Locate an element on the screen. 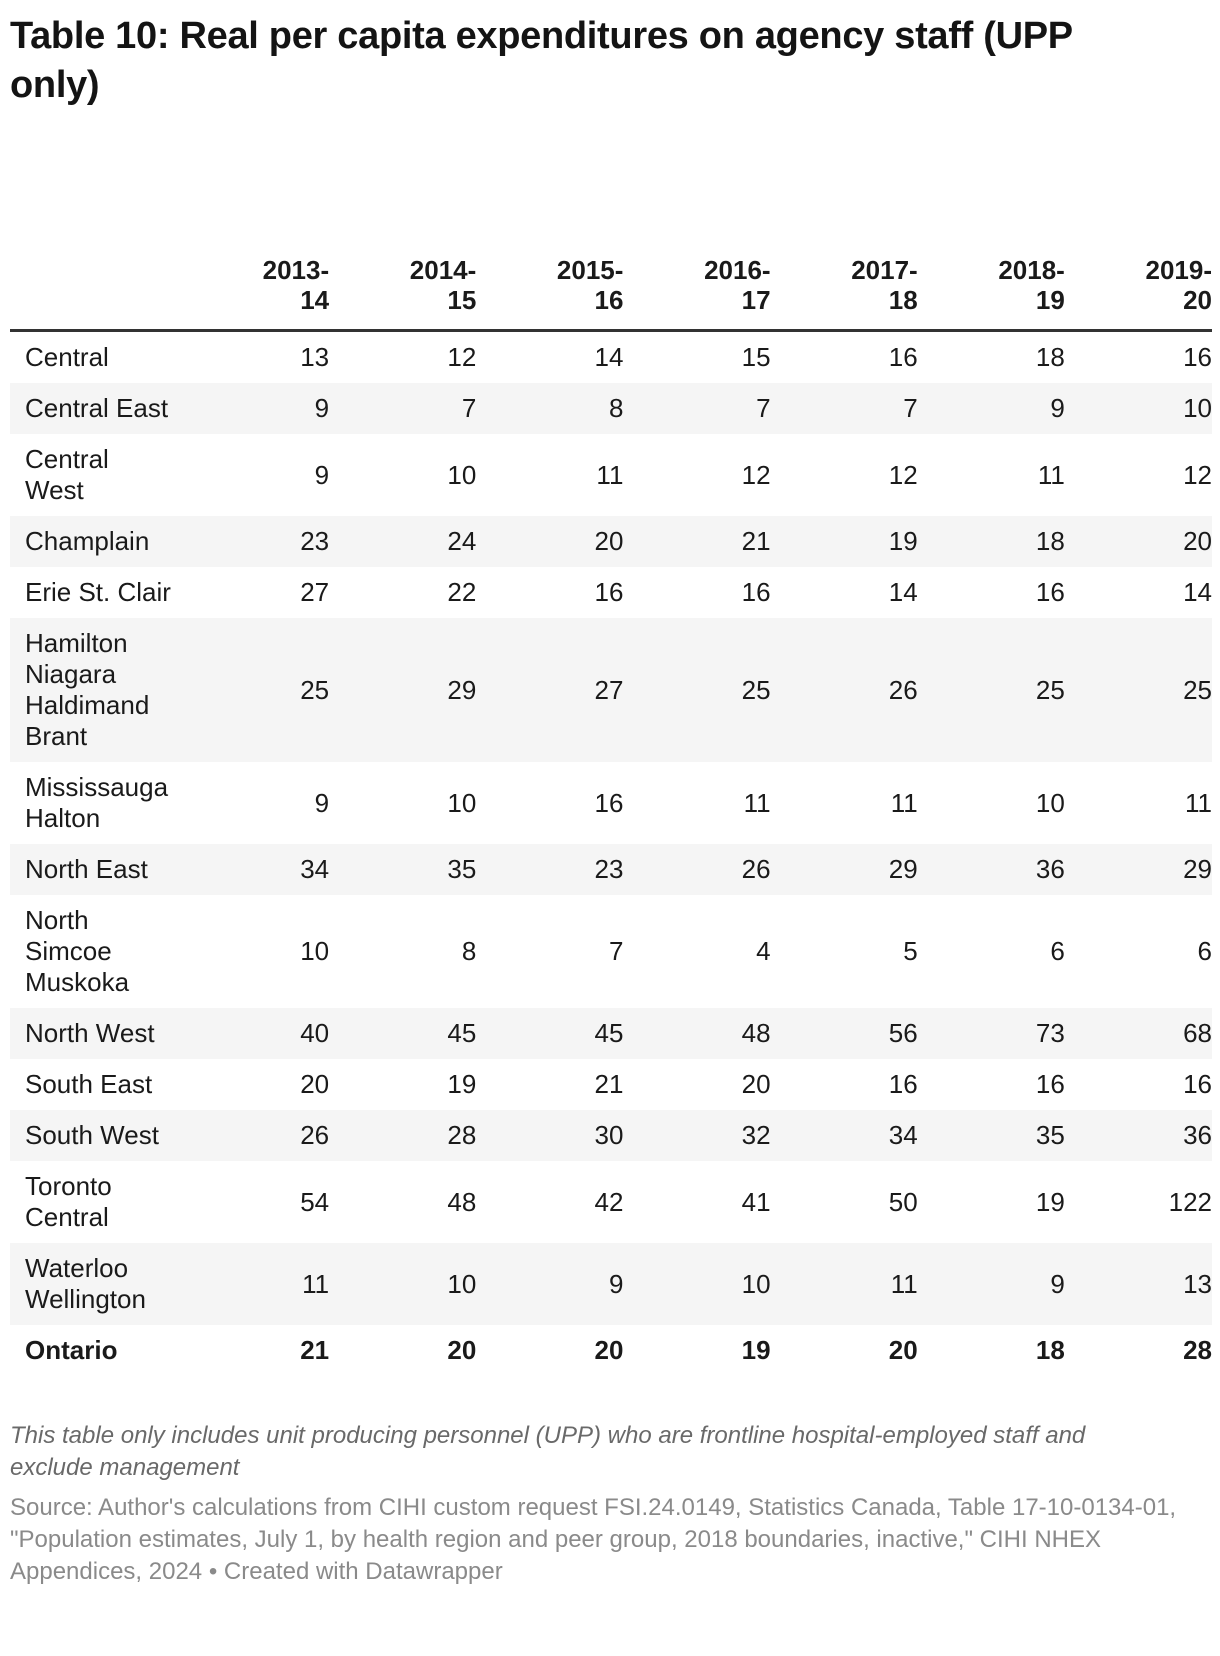  table-row: Central East 9 7 8 7 7 9 10 is located at coordinates (611, 409).